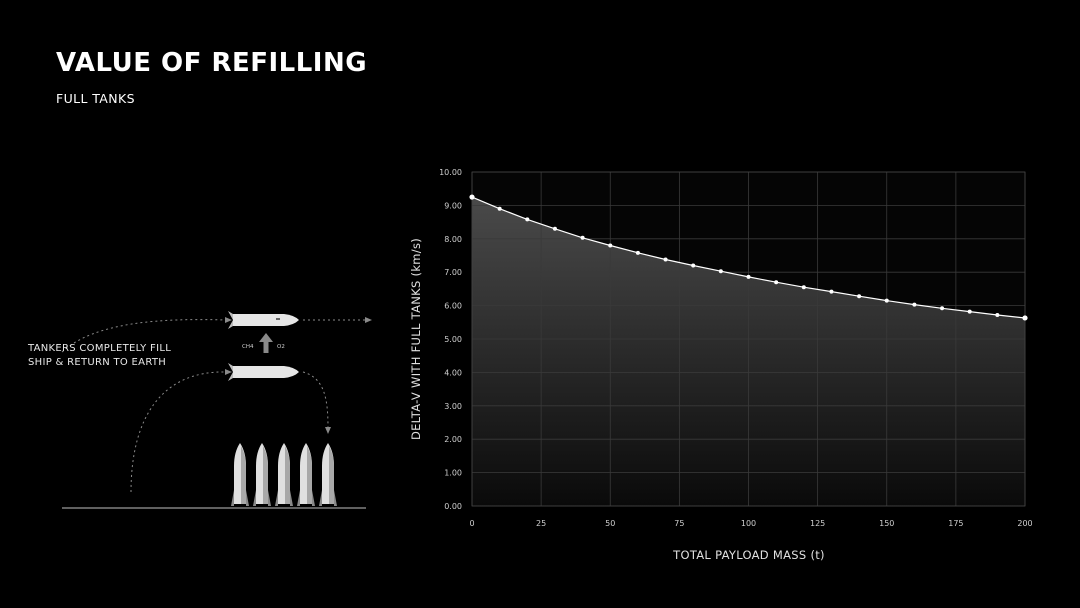  I want to click on slide-subtitle: FULL TANKS, so click(95, 98).